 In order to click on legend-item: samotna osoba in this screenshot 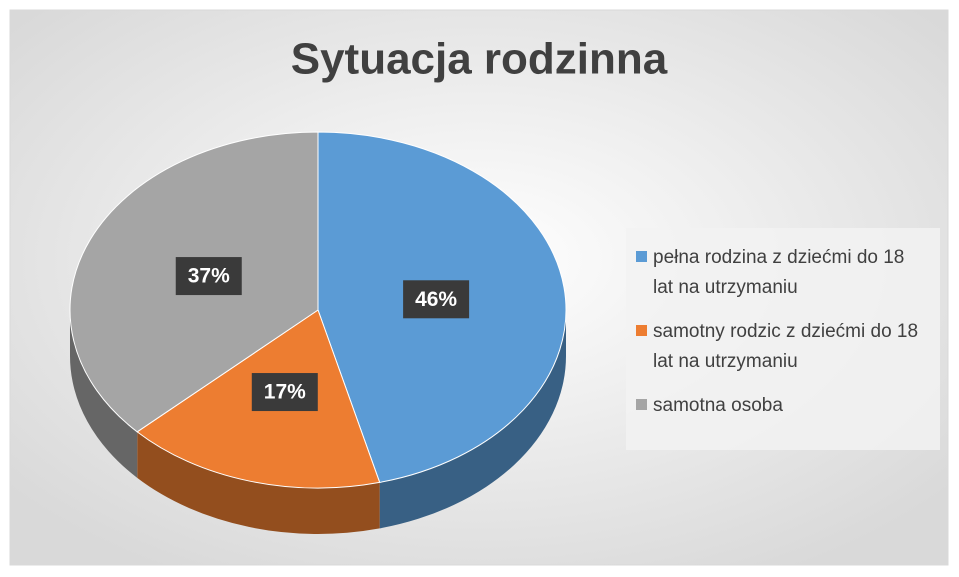, I will do `click(783, 406)`.